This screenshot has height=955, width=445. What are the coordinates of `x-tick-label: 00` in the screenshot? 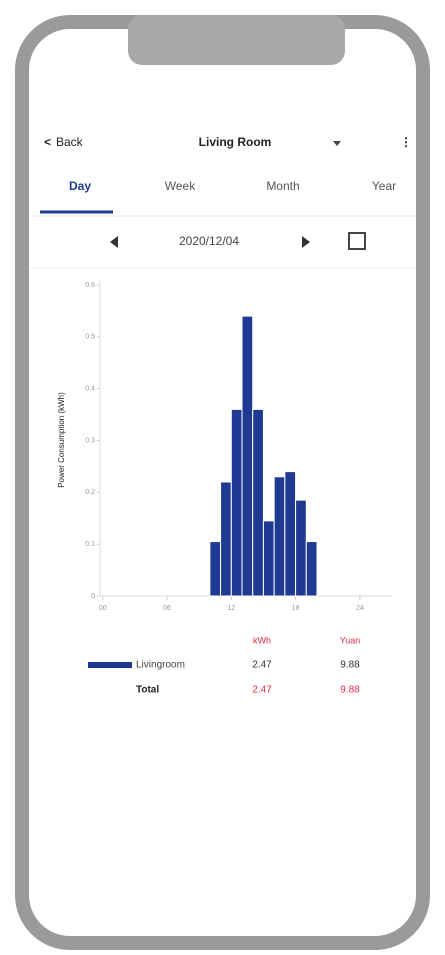 It's located at (103, 608).